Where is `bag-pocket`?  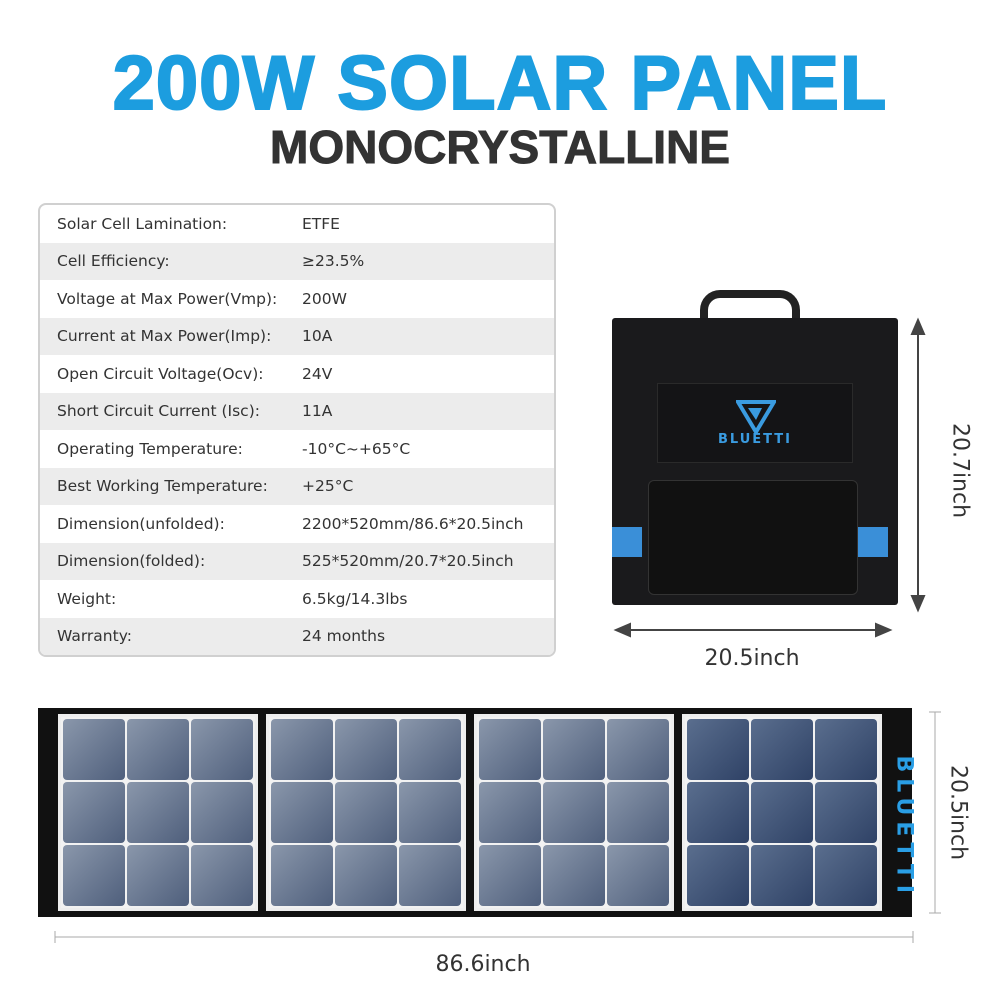 bag-pocket is located at coordinates (753, 537).